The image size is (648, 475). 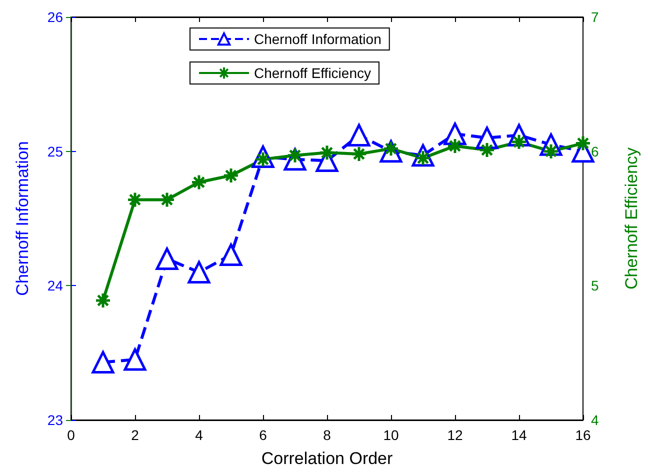 I want to click on y2-tick-label: 6, so click(x=595, y=151).